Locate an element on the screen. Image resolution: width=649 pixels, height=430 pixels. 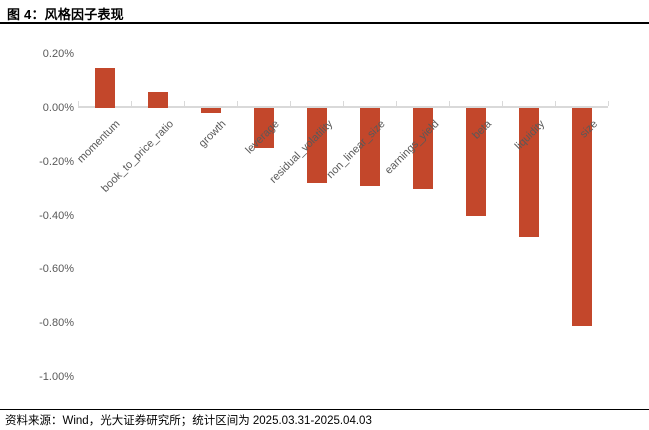
y-axis-tick-label: -0.60% is located at coordinates (56, 269).